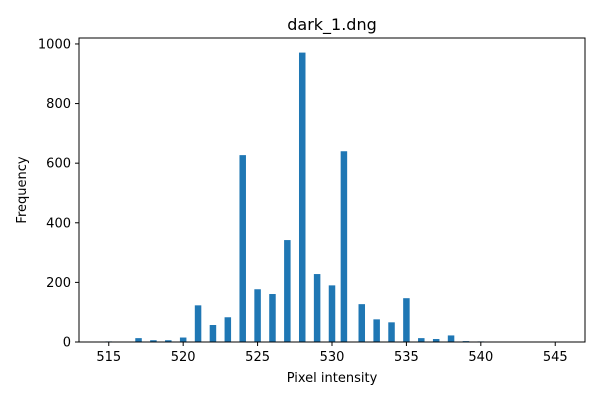  Describe the element at coordinates (183, 357) in the screenshot. I see `x-tick-label: 520` at that location.